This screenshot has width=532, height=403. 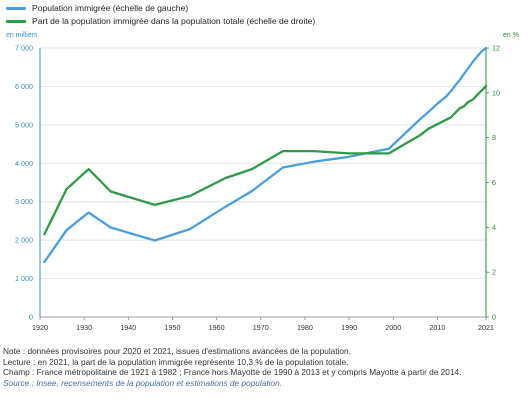 I want to click on right-tick-label: 12, so click(x=496, y=48).